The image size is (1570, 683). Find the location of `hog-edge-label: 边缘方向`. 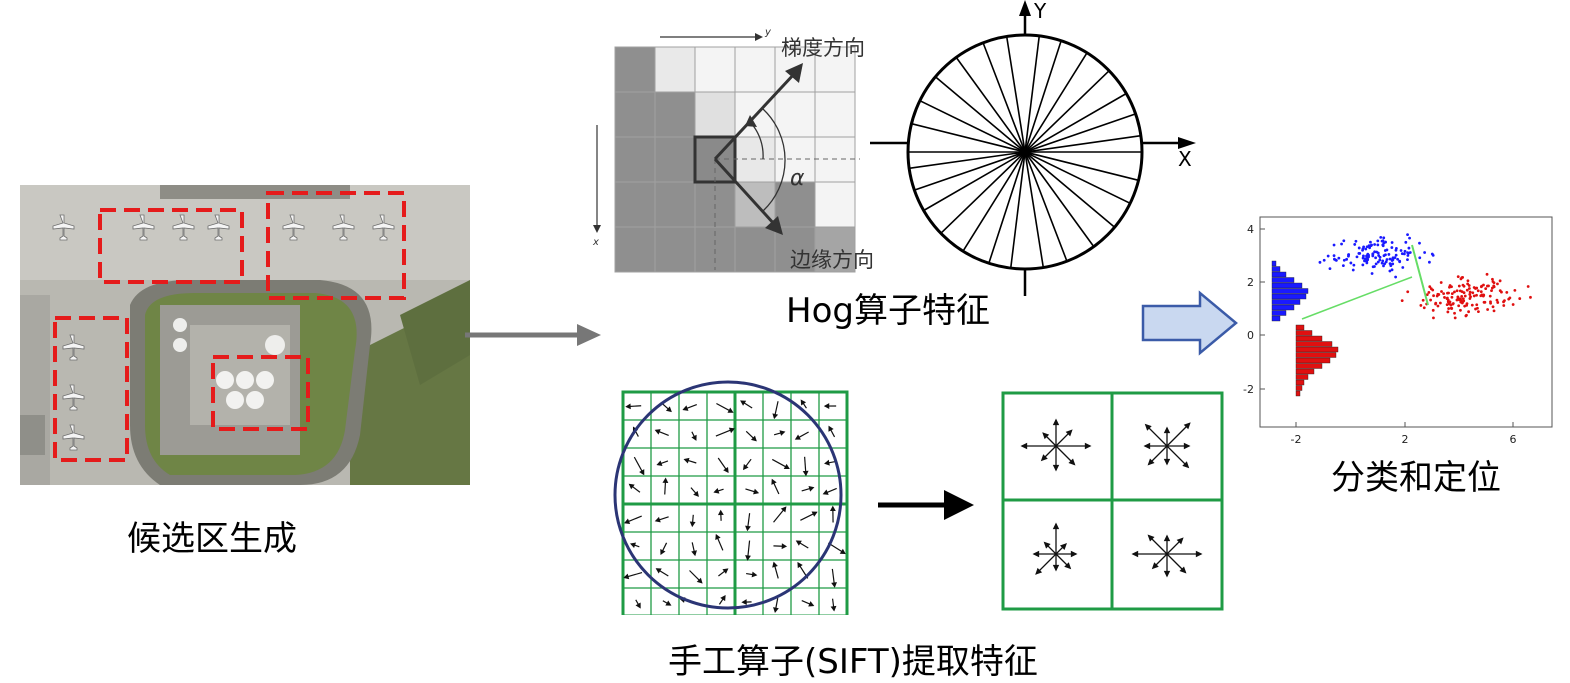

hog-edge-label: 边缘方向 is located at coordinates (832, 260).